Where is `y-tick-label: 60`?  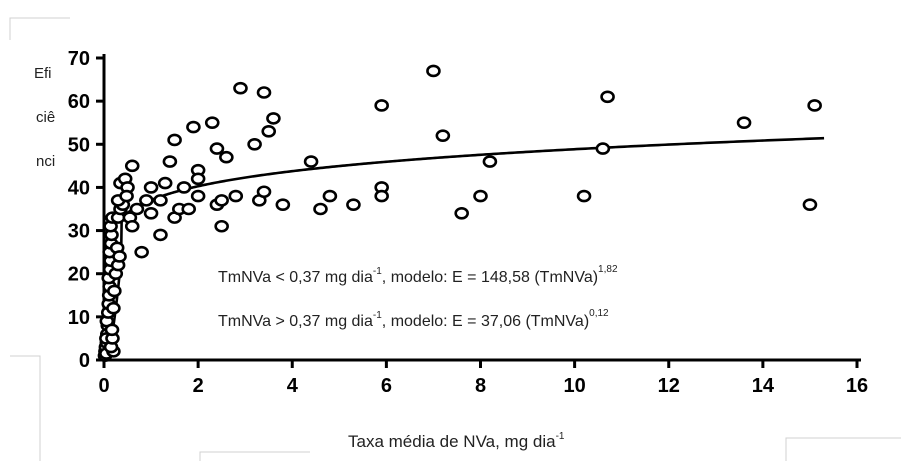
y-tick-label: 60 is located at coordinates (79, 102).